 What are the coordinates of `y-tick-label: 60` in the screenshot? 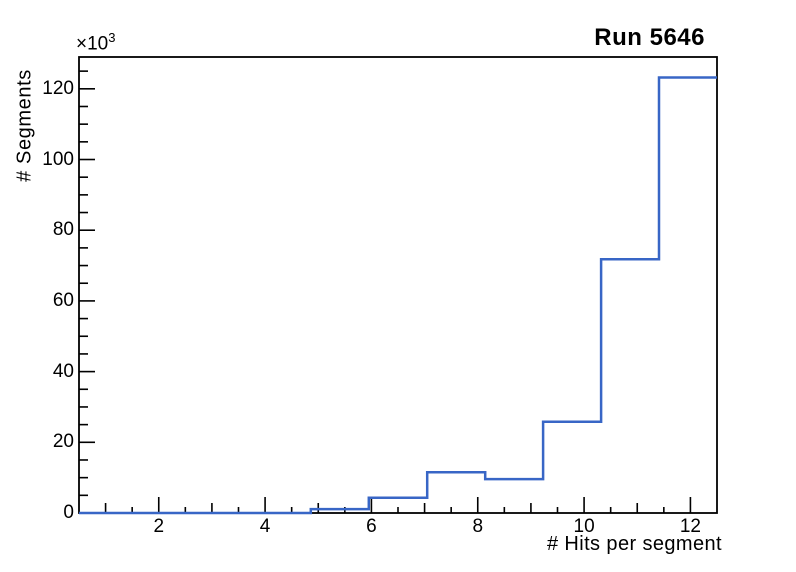 It's located at (63, 300).